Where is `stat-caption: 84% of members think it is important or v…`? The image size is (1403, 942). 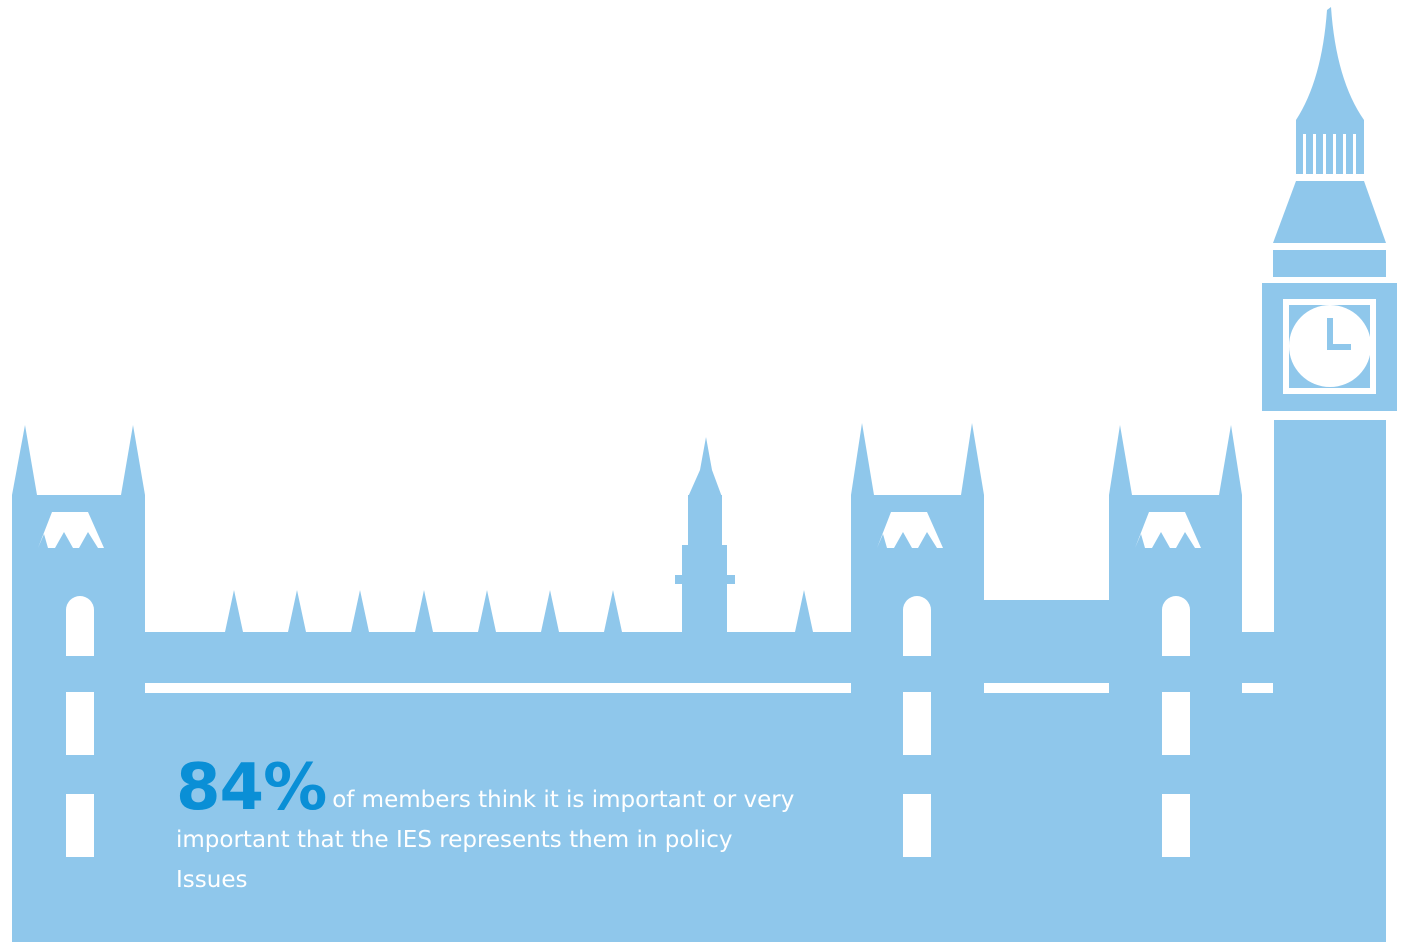 stat-caption: 84% of members think it is important or v… is located at coordinates (486, 828).